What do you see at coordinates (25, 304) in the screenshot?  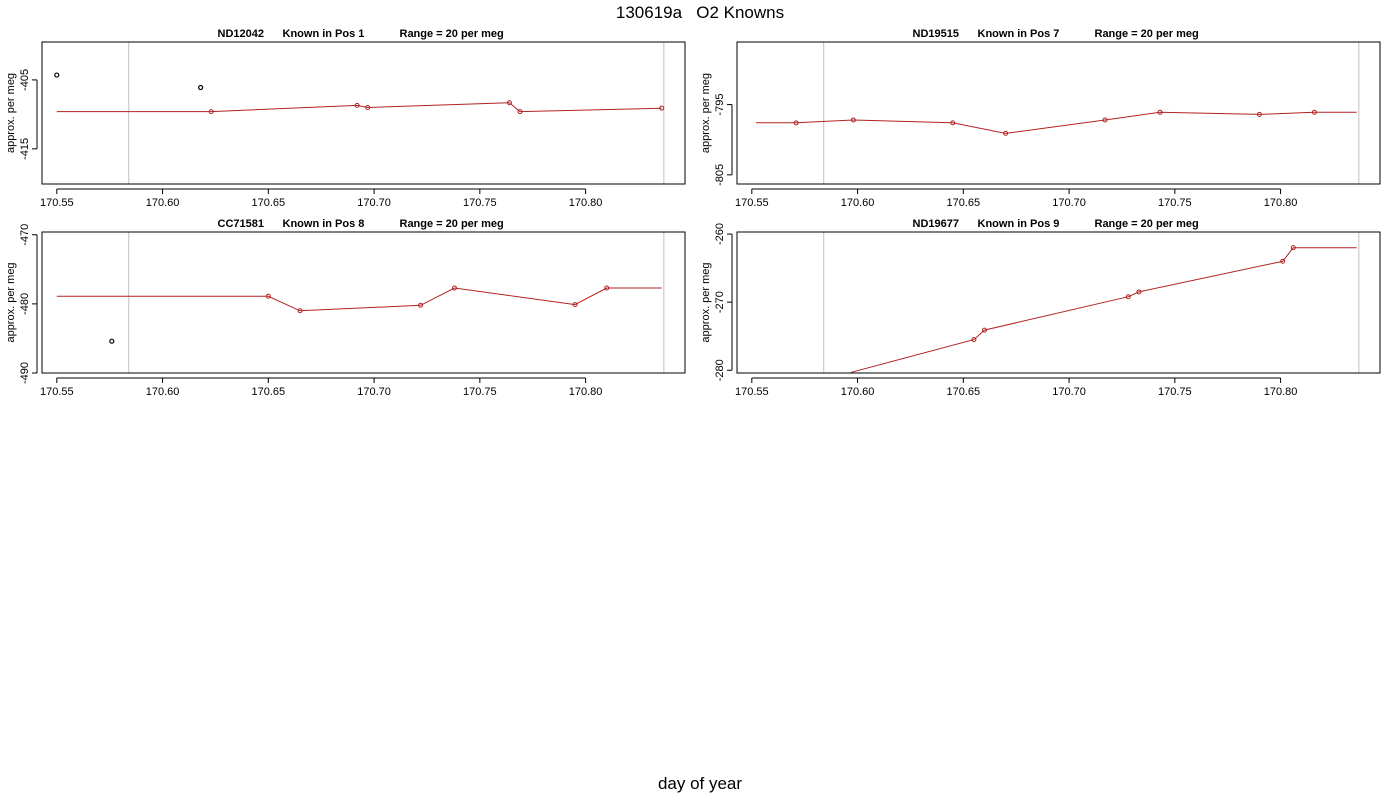 I see `y-tick-label: -480` at bounding box center [25, 304].